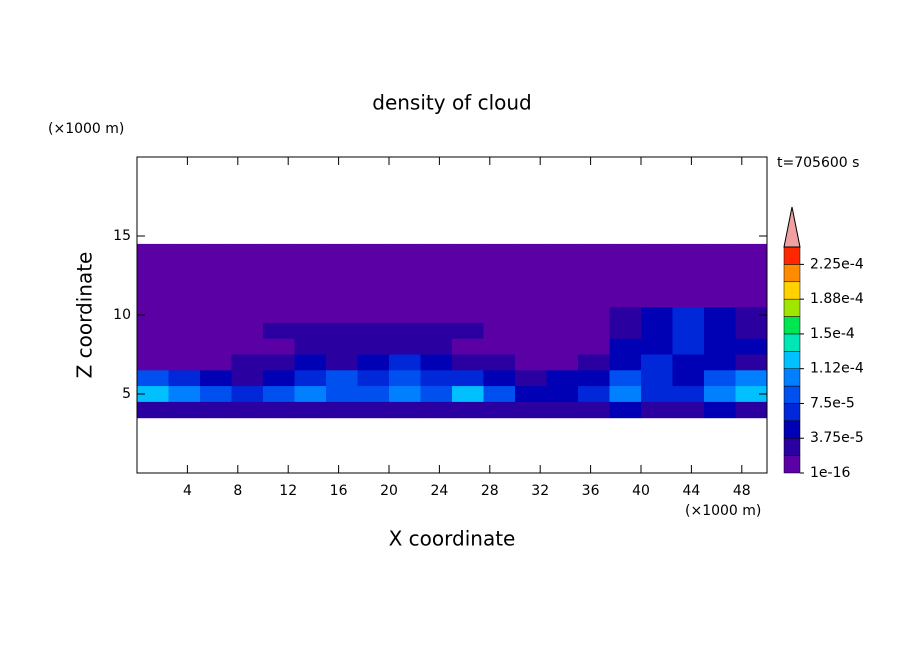  Describe the element at coordinates (742, 491) in the screenshot. I see `x-tick-label: 48` at that location.